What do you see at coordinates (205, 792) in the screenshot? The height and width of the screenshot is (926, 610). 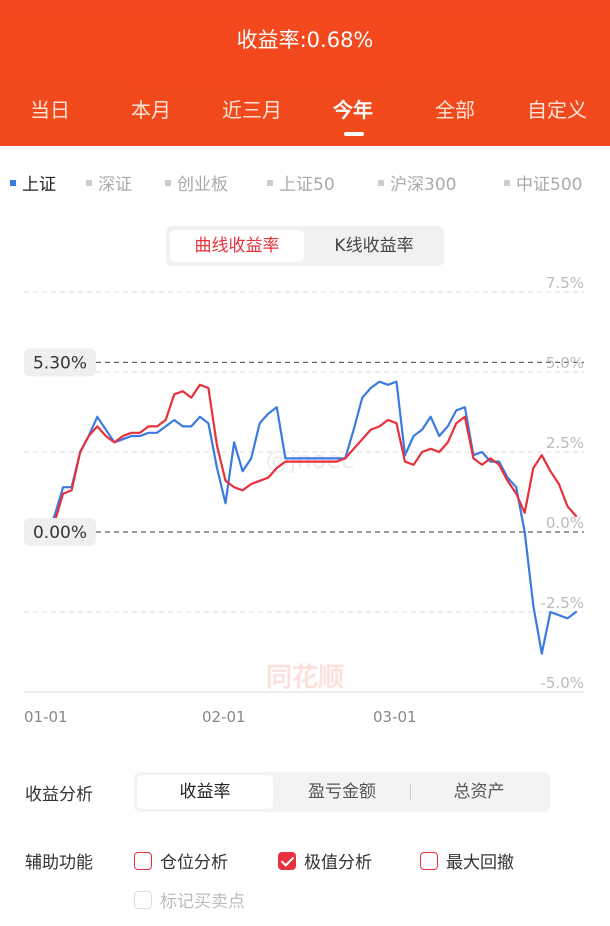 I see `seg-yield-rate: 收益率` at bounding box center [205, 792].